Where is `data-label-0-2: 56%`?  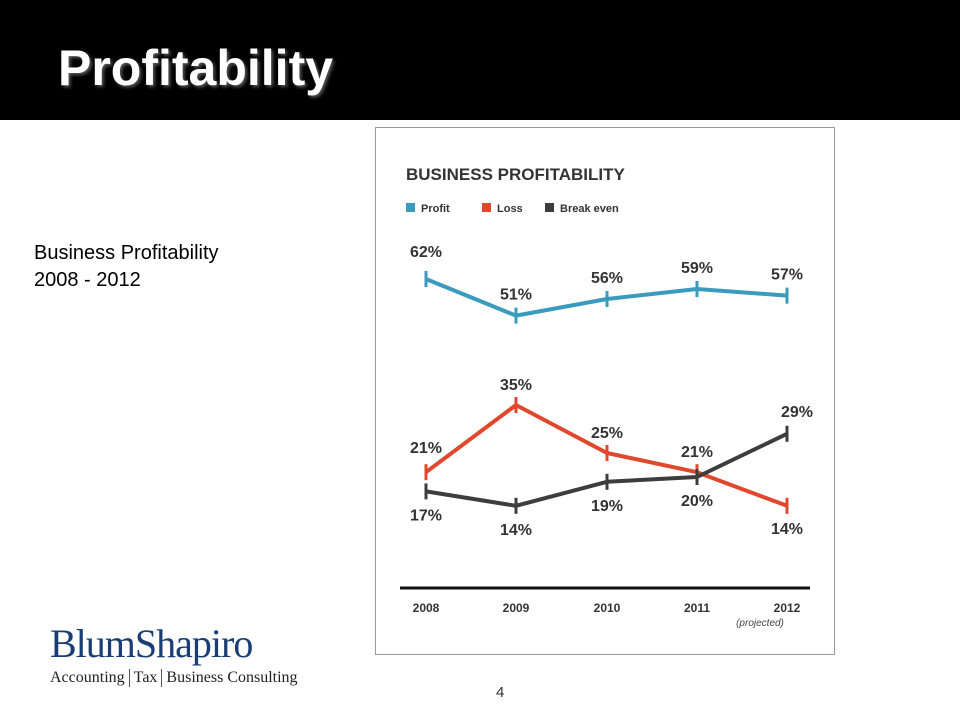
data-label-0-2: 56% is located at coordinates (607, 278).